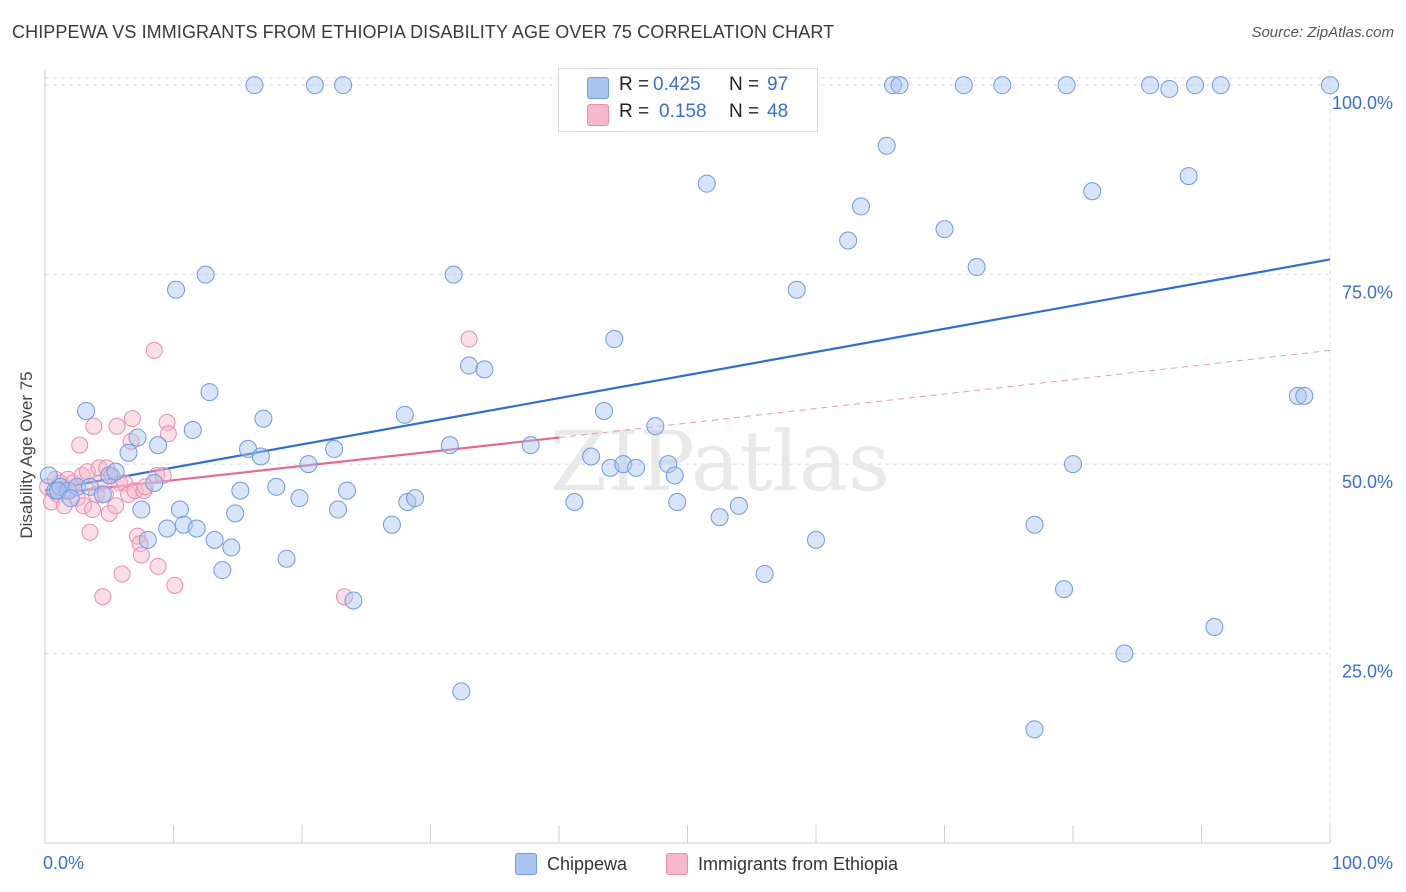 This screenshot has width=1406, height=892. Describe the element at coordinates (677, 864) in the screenshot. I see `ethiopia-legend-swatch` at that location.